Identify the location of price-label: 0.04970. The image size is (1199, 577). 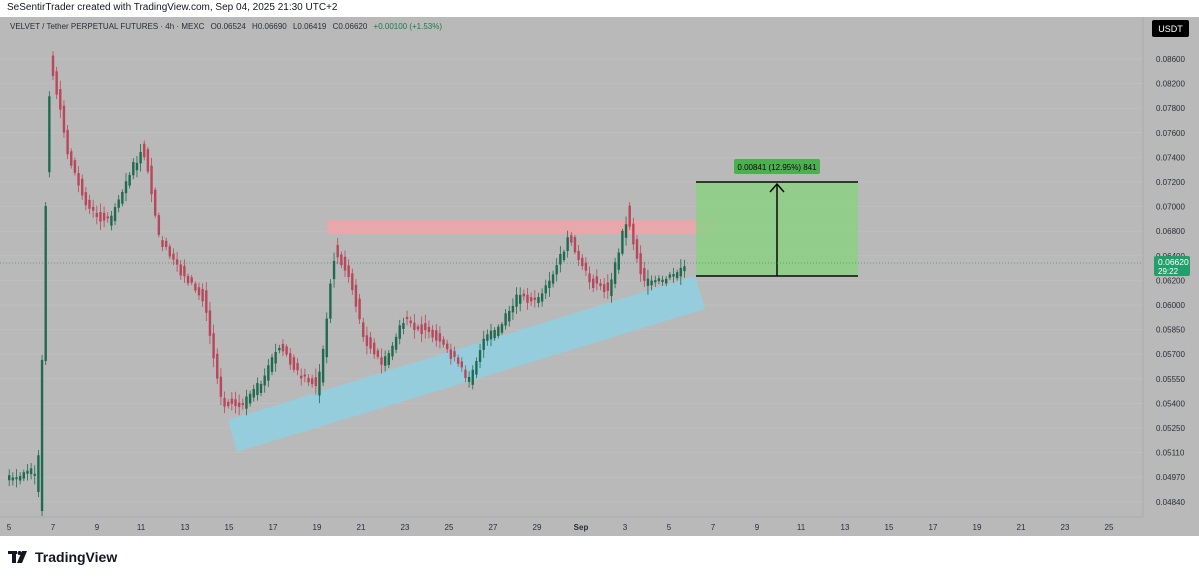
(1170, 477).